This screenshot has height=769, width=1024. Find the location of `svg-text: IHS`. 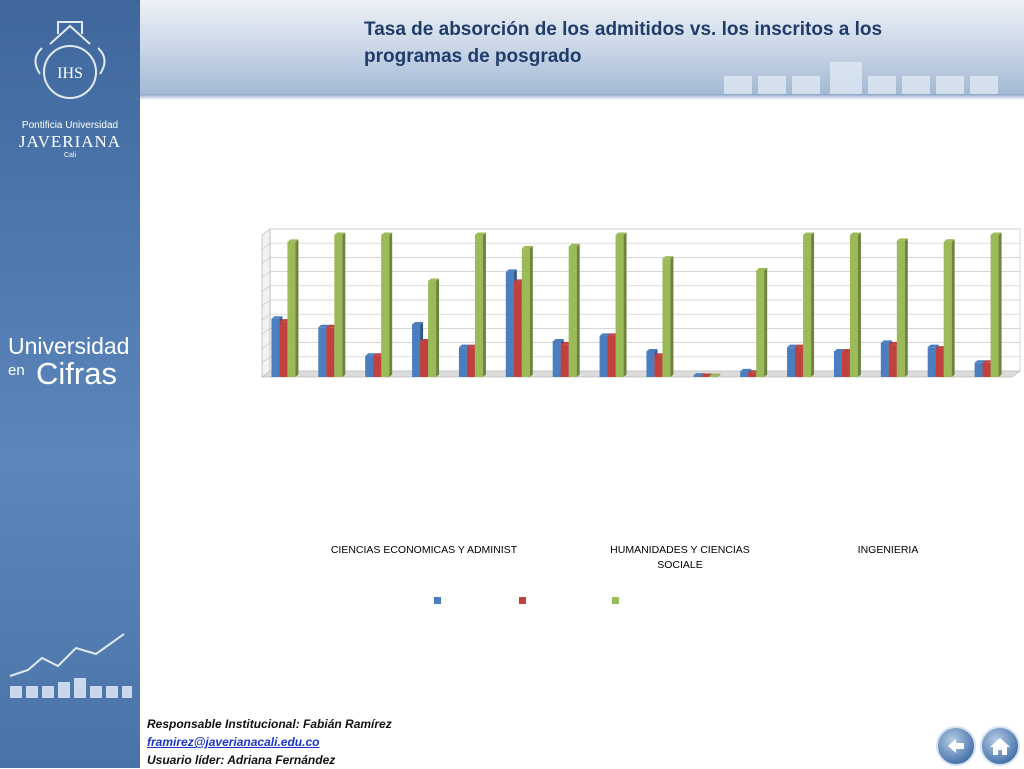

svg-text: IHS is located at coordinates (70, 73).